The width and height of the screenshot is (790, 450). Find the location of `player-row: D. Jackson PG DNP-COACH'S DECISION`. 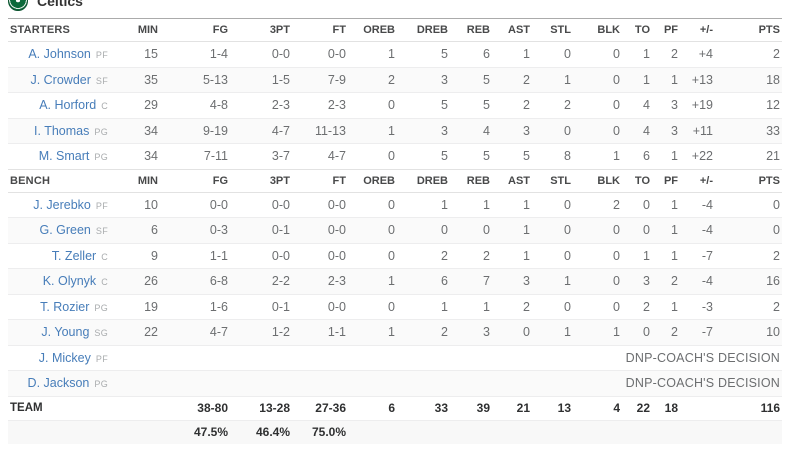

player-row: D. Jackson PG DNP-COACH'S DECISION is located at coordinates (395, 383).